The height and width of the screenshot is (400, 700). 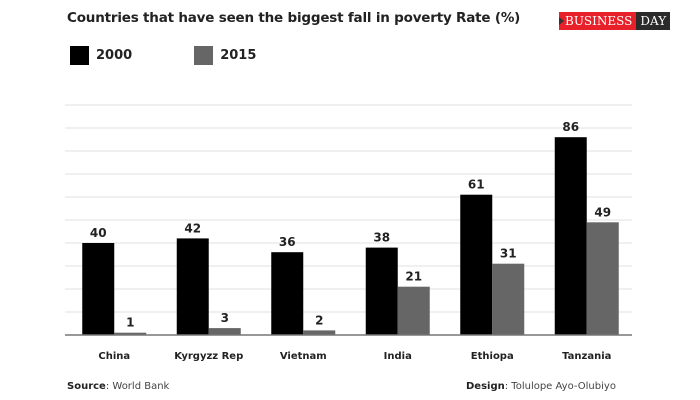 I want to click on data-label: 40, so click(x=98, y=233).